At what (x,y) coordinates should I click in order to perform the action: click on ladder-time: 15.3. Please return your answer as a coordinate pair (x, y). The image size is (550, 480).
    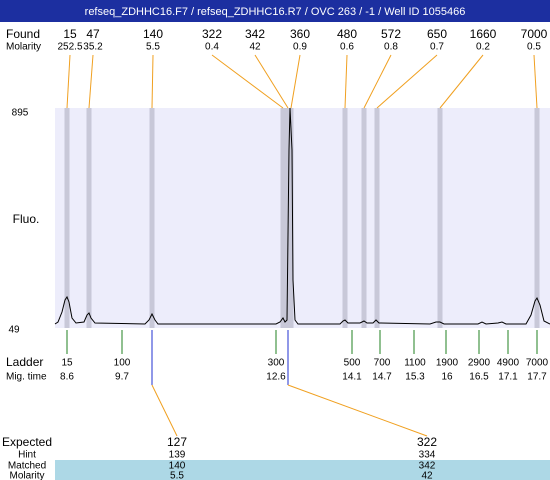
    Looking at the image, I should click on (415, 377).